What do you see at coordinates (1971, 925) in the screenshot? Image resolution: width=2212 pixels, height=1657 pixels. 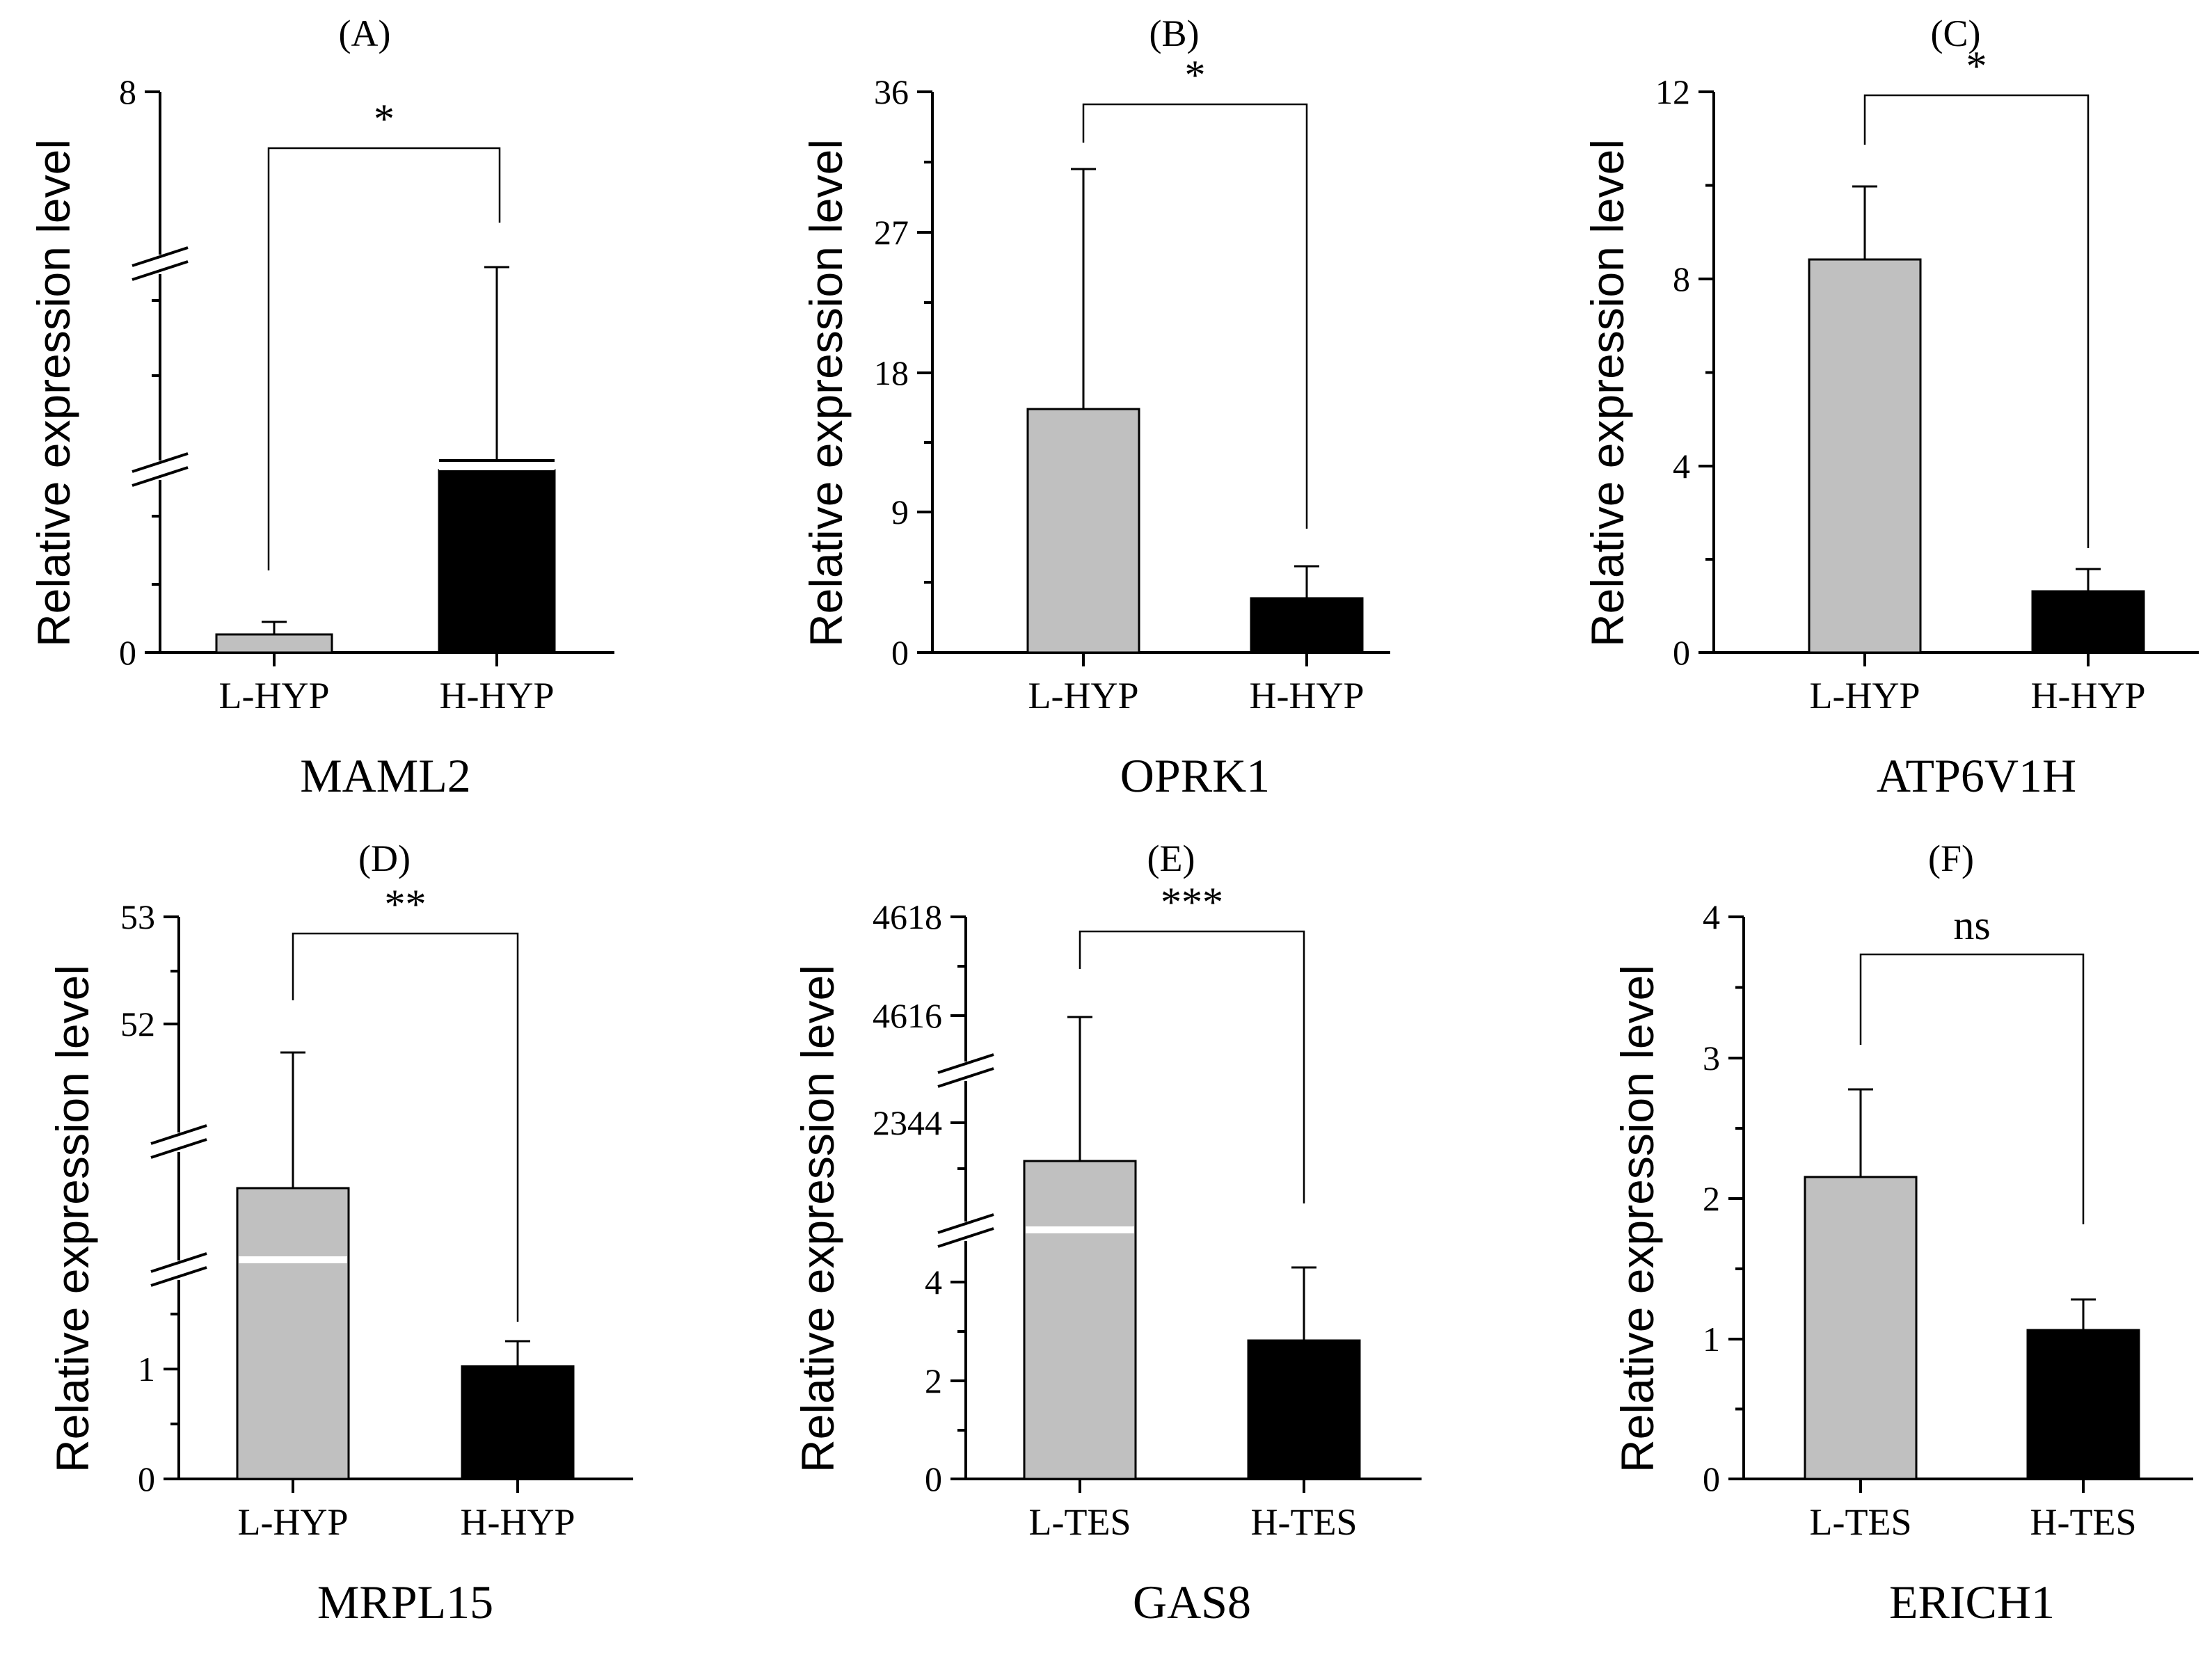 I see `significance-label: ns` at bounding box center [1971, 925].